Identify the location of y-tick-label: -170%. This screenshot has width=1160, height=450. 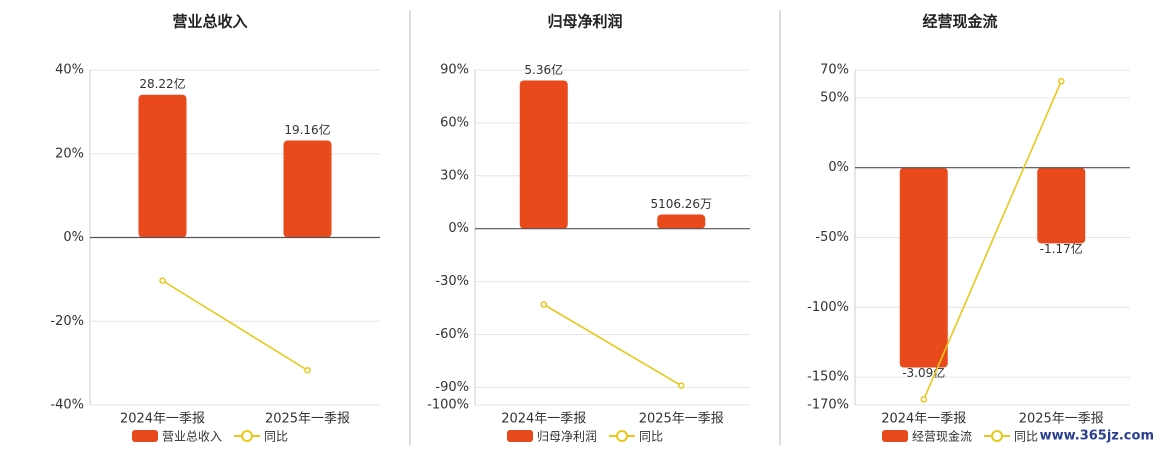
(828, 405).